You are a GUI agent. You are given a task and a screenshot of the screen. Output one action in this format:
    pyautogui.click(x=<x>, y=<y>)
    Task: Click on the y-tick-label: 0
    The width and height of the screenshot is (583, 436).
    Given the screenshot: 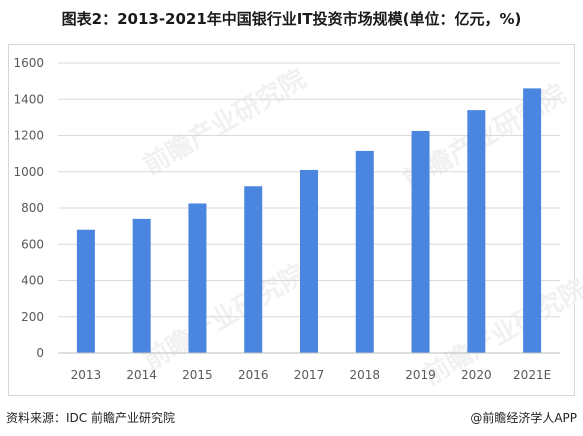 What is the action you would take?
    pyautogui.click(x=40, y=353)
    